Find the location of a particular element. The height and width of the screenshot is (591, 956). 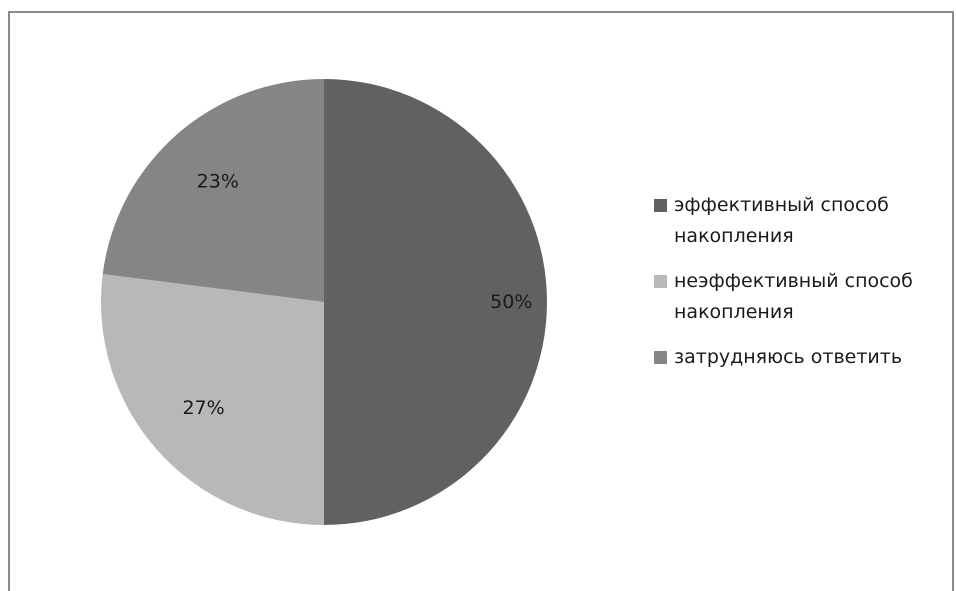

pie-slice-ineffective is located at coordinates (212, 399).